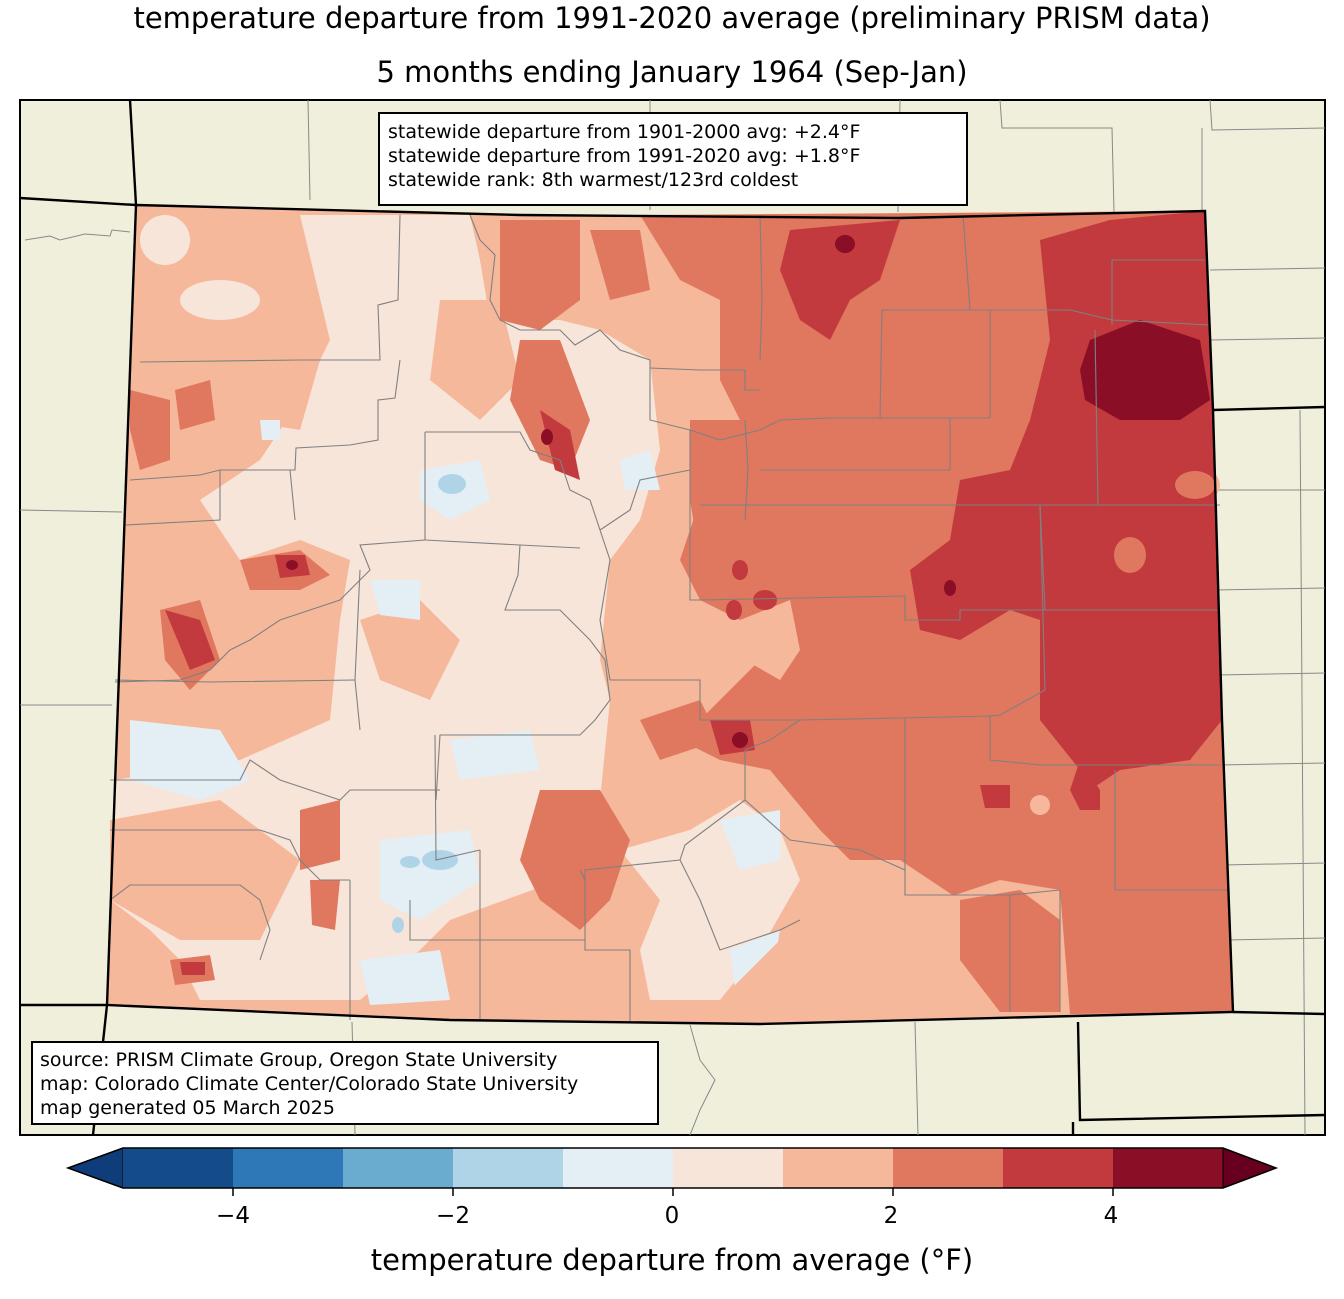 The image size is (1344, 1299). I want to click on colorbar-tick-0: 0, so click(672, 1216).